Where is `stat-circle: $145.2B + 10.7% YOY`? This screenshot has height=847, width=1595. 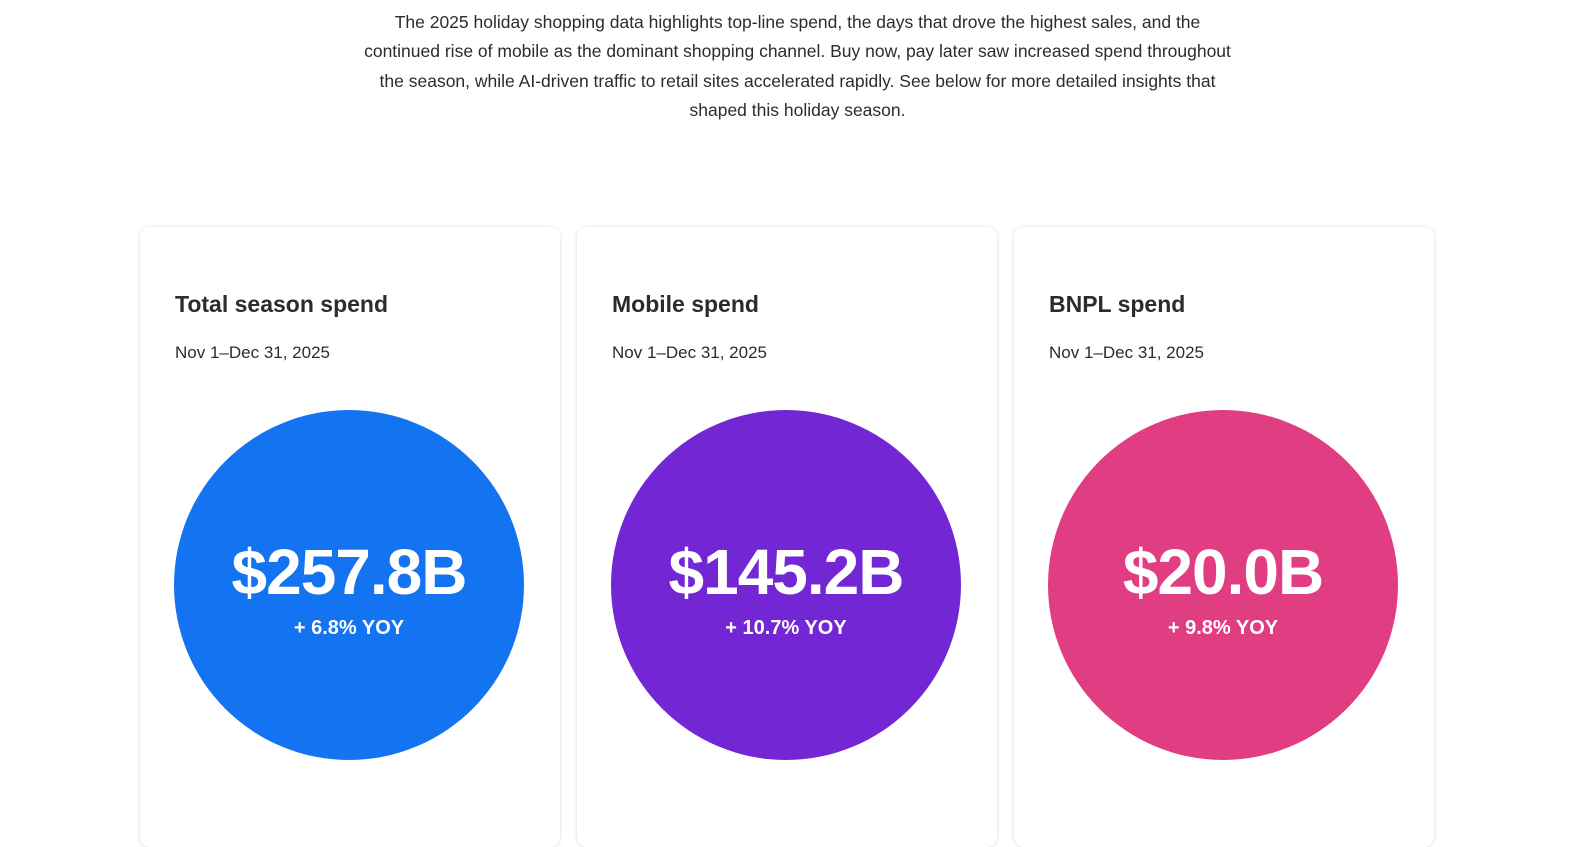
stat-circle: $145.2B + 10.7% YOY is located at coordinates (786, 585).